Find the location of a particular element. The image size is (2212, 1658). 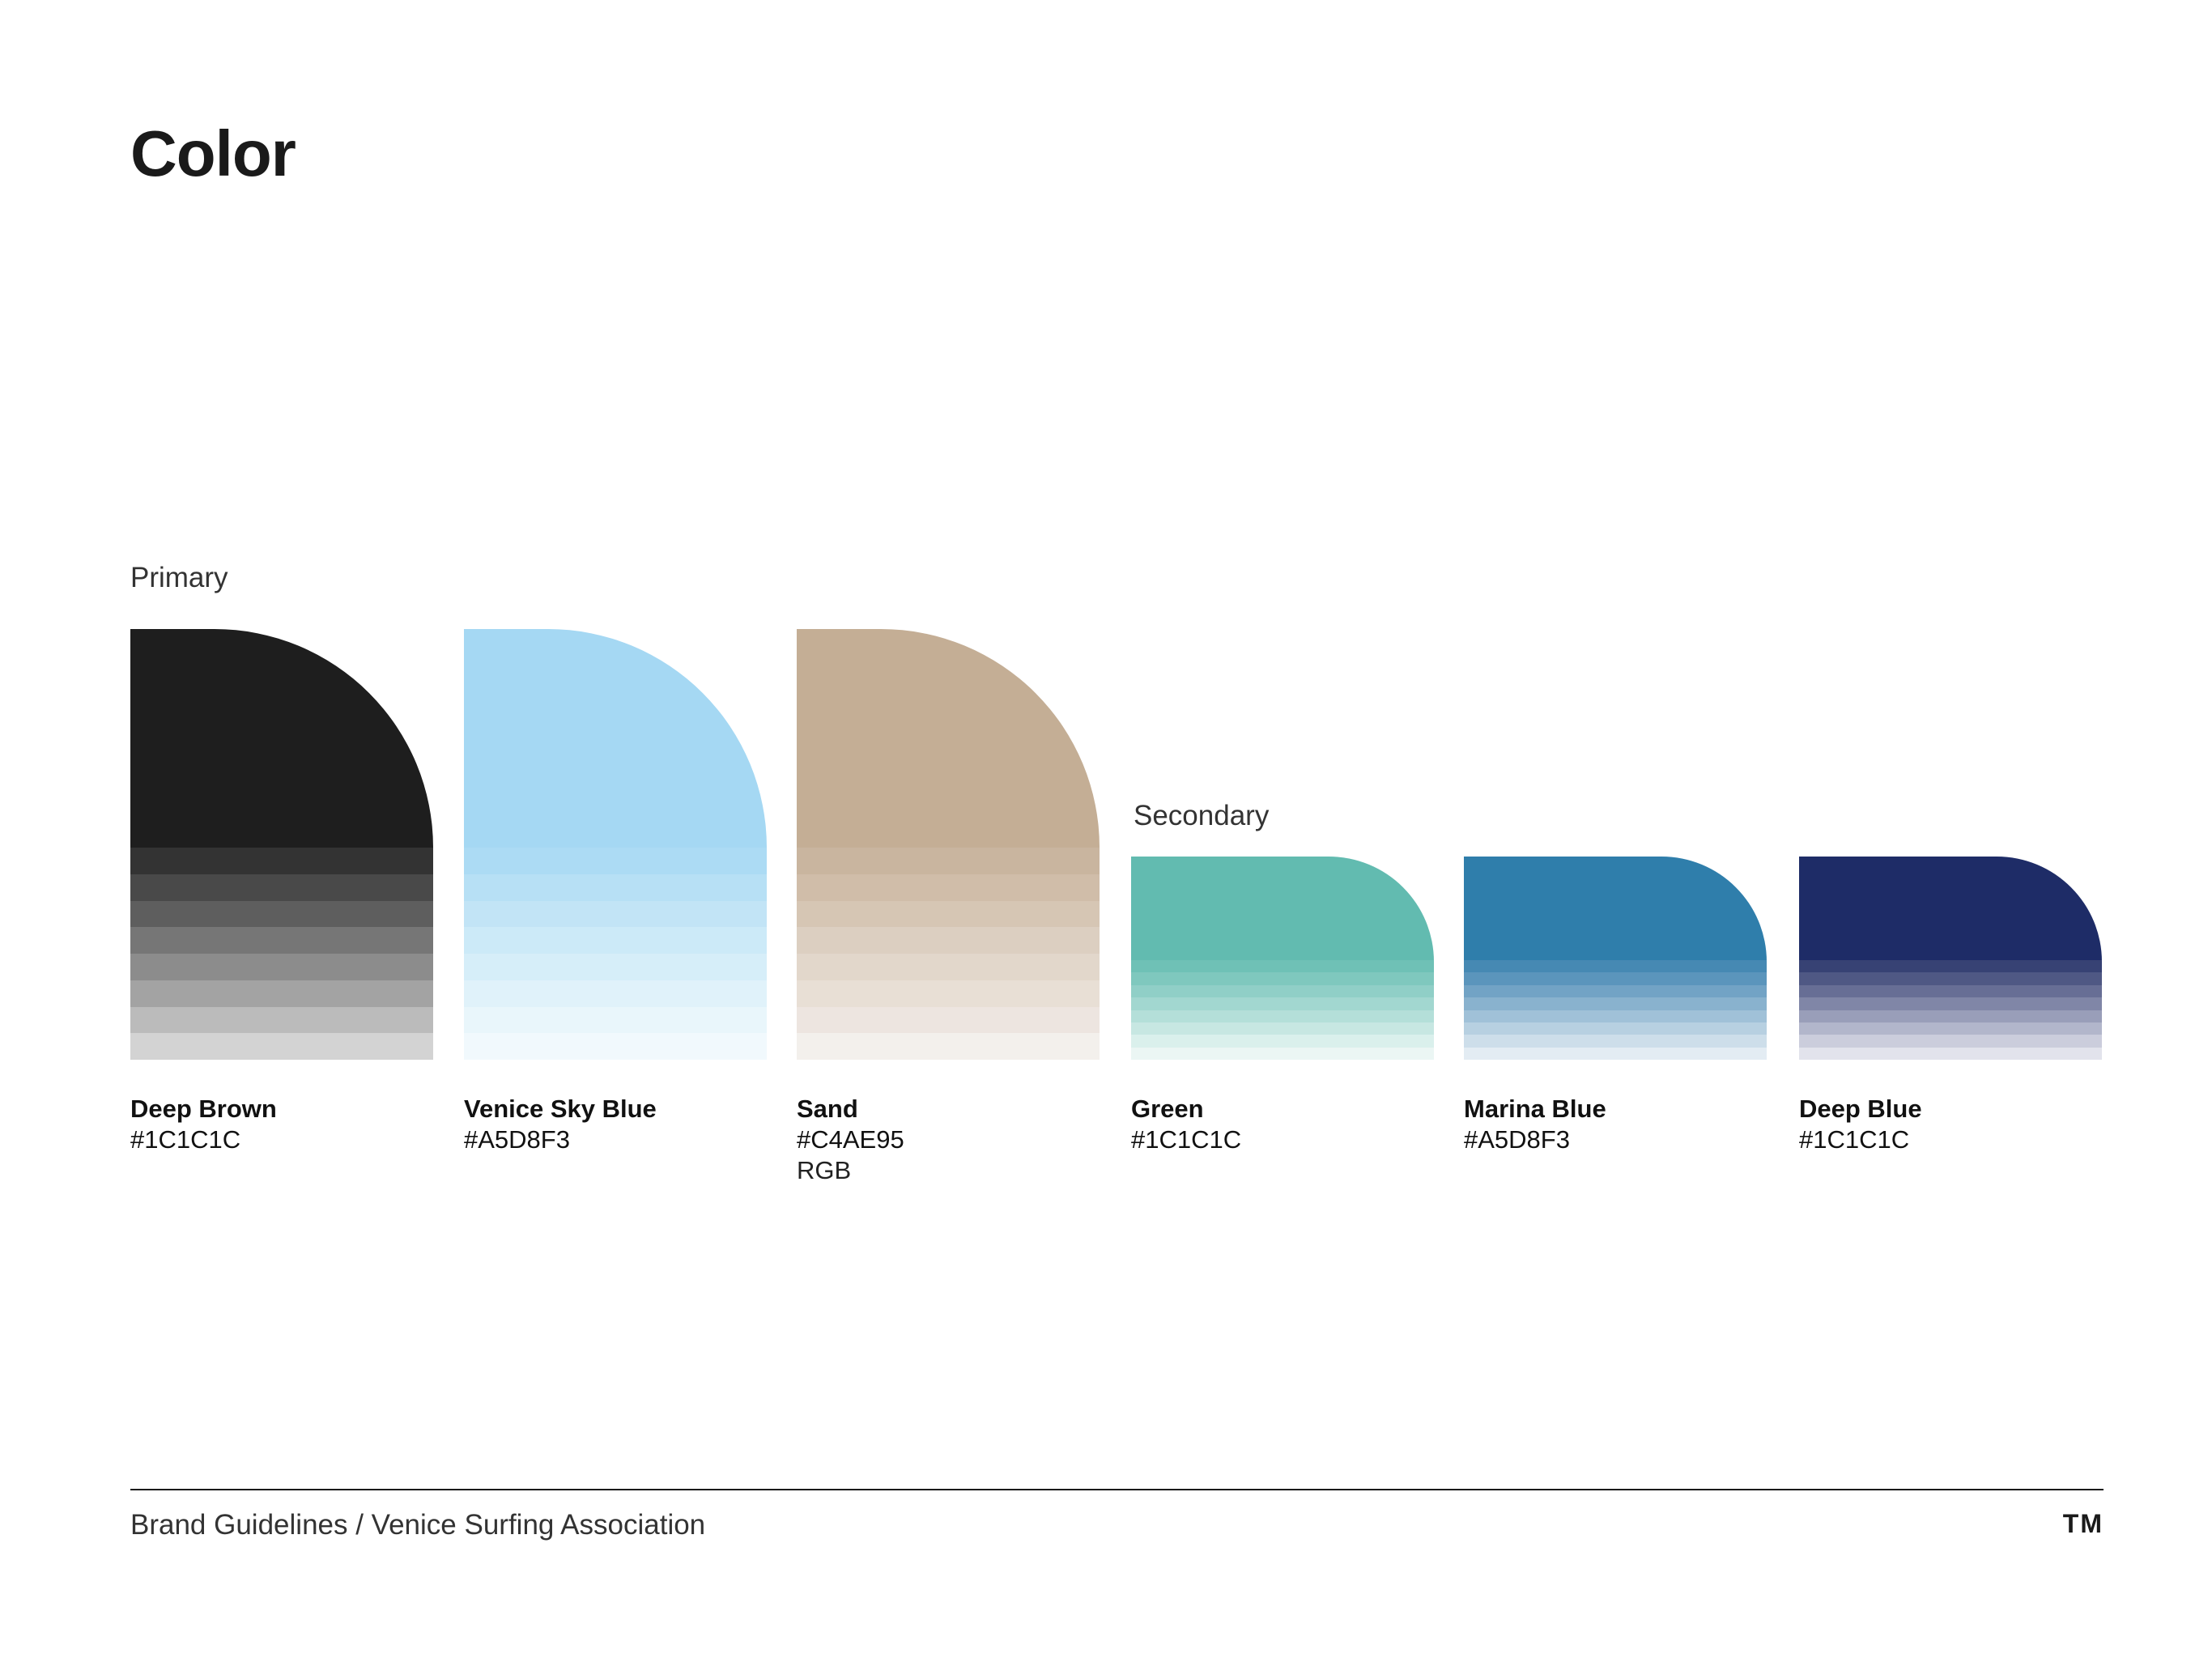

swatch-name: Marina Blue is located at coordinates (1535, 1109).